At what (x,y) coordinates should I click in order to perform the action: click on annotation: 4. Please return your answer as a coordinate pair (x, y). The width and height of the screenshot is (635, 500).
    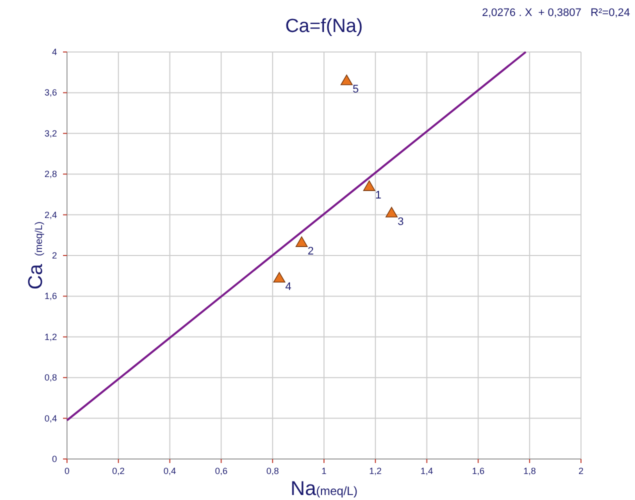
    Looking at the image, I should click on (288, 286).